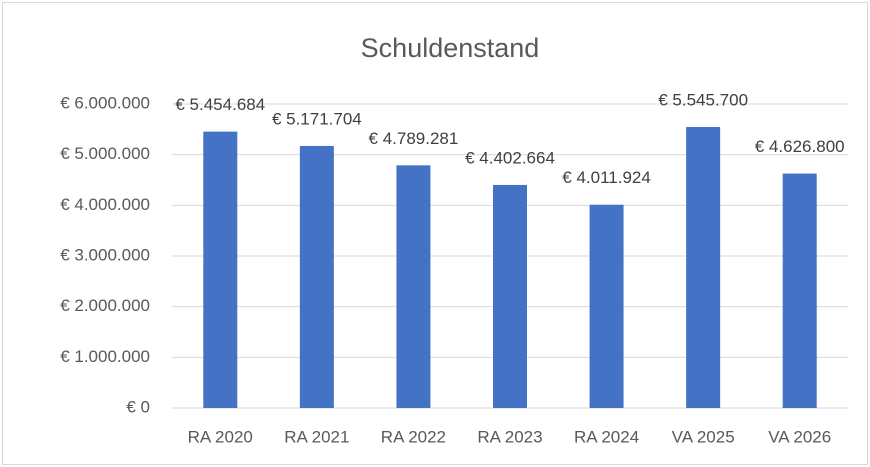 Image resolution: width=870 pixels, height=467 pixels. I want to click on y-tick-label: € 0, so click(138, 406).